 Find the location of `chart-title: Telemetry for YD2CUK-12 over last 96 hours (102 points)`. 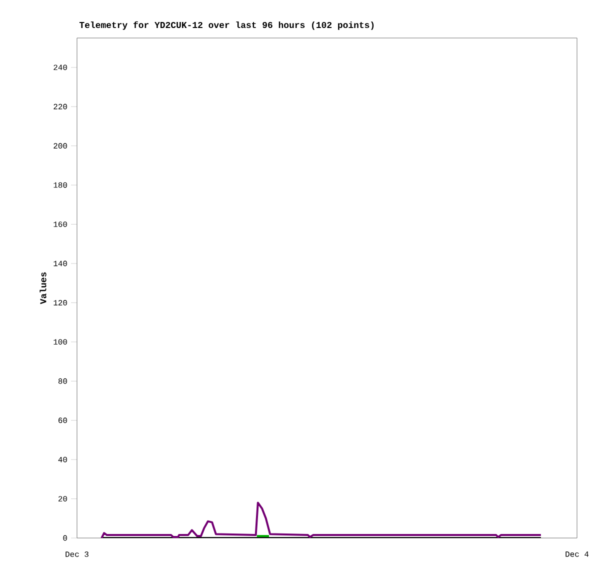

chart-title: Telemetry for YD2CUK-12 over last 96 hours (102 points) is located at coordinates (226, 25).